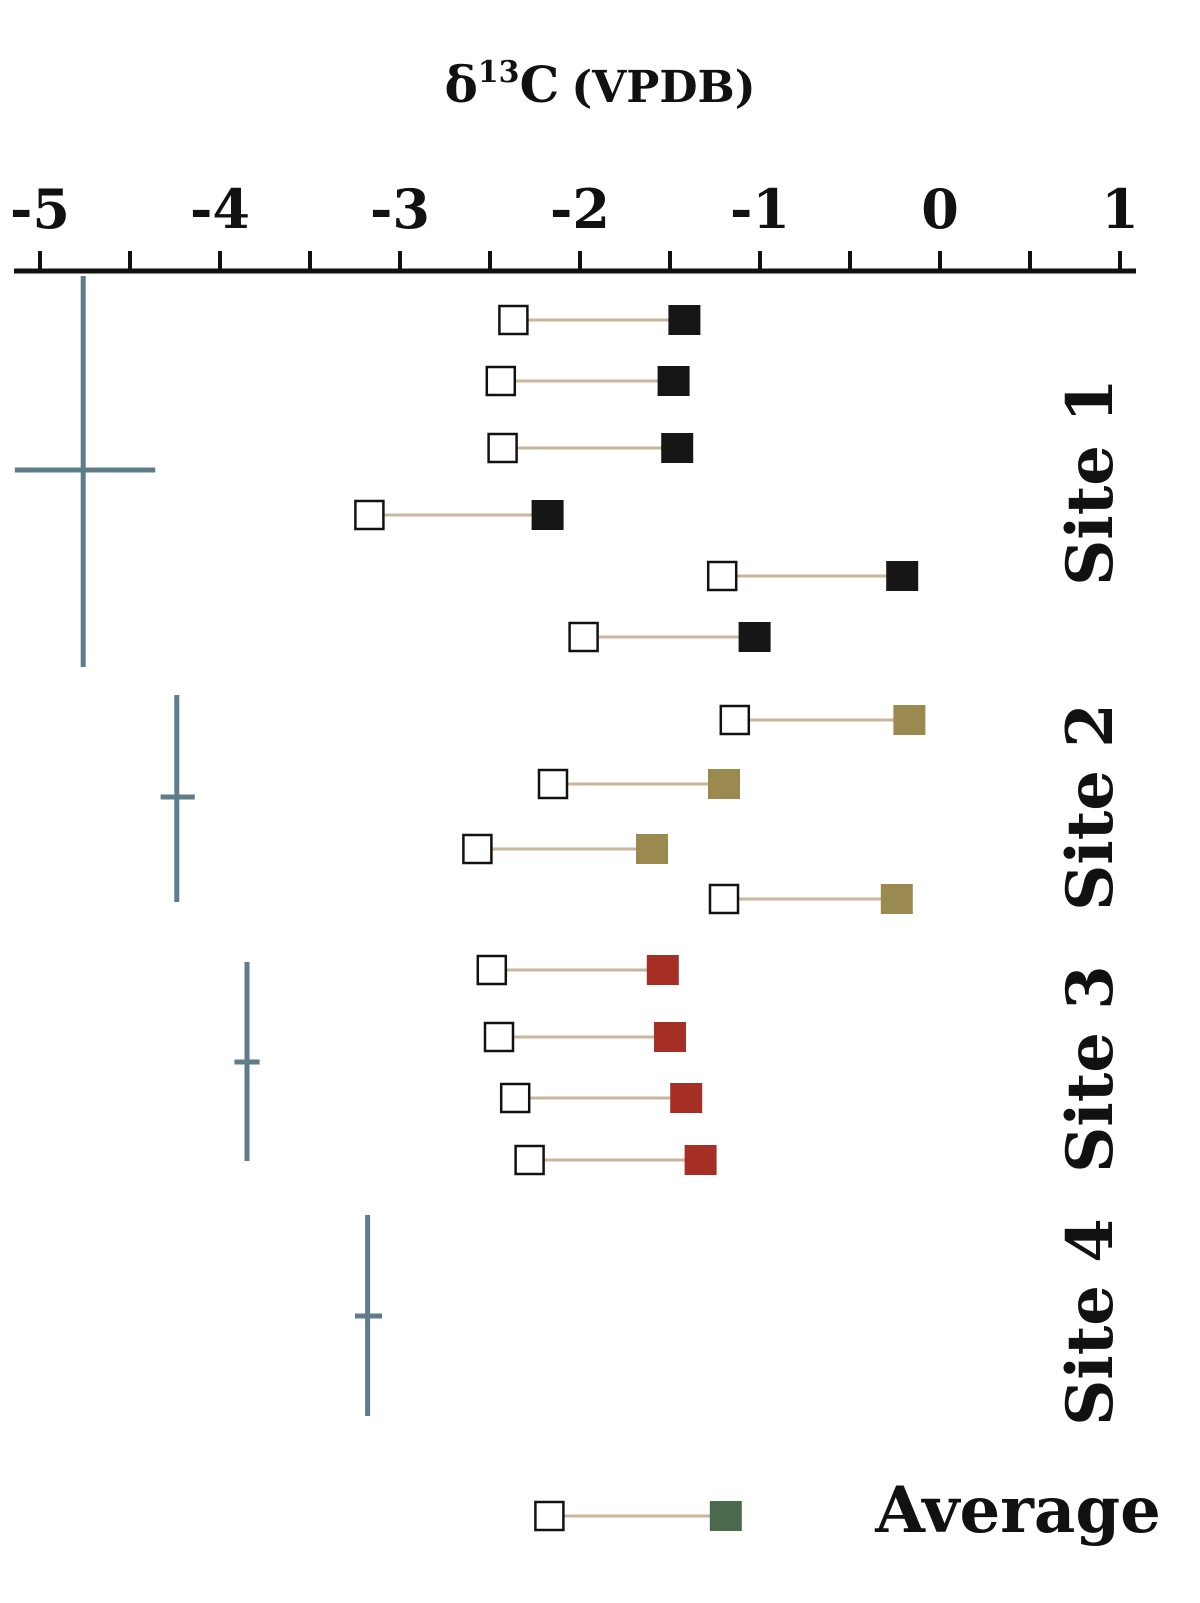 The width and height of the screenshot is (1200, 1603). Describe the element at coordinates (1090, 1069) in the screenshot. I see `group-label-site-3: Site 3` at that location.